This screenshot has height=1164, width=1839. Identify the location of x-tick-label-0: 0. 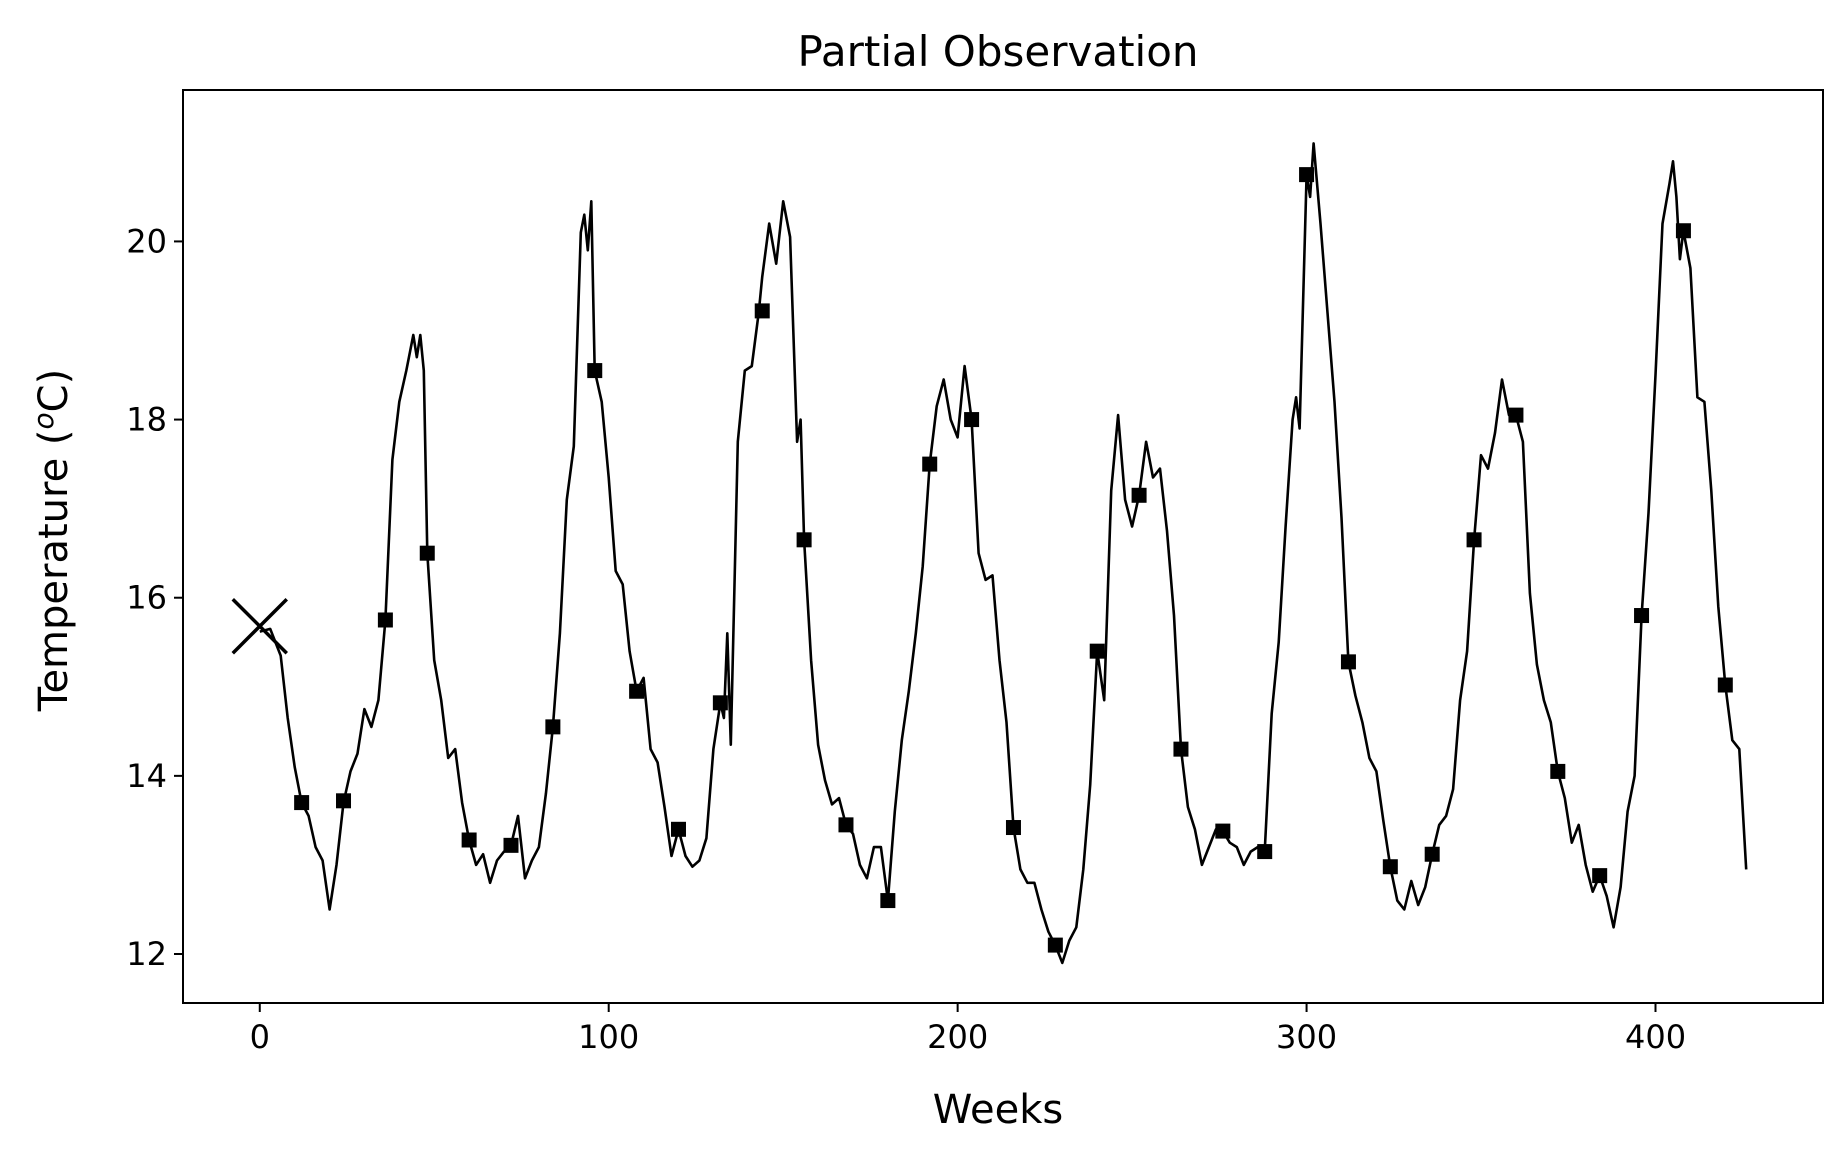
(260, 1037).